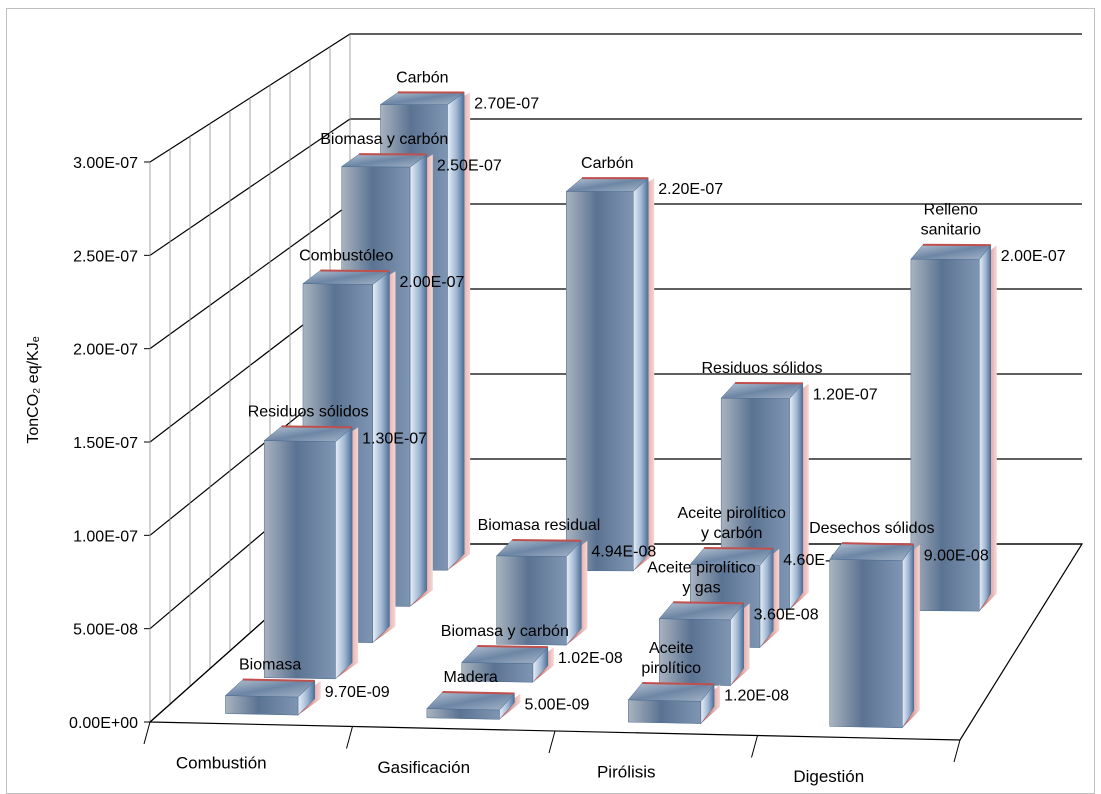 The image size is (1101, 794). Describe the element at coordinates (731, 533) in the screenshot. I see `bar-name-label: y carbón` at that location.